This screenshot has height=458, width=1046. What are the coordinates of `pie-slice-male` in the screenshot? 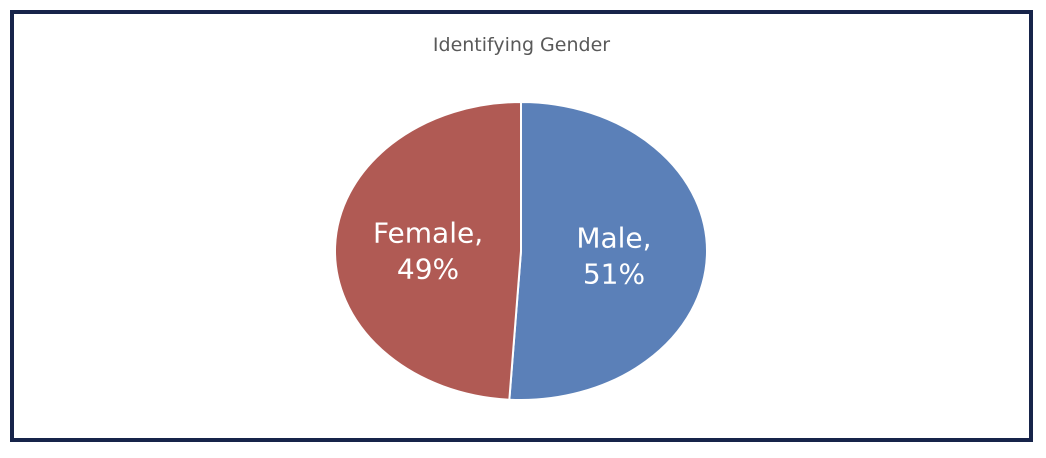 It's located at (608, 250).